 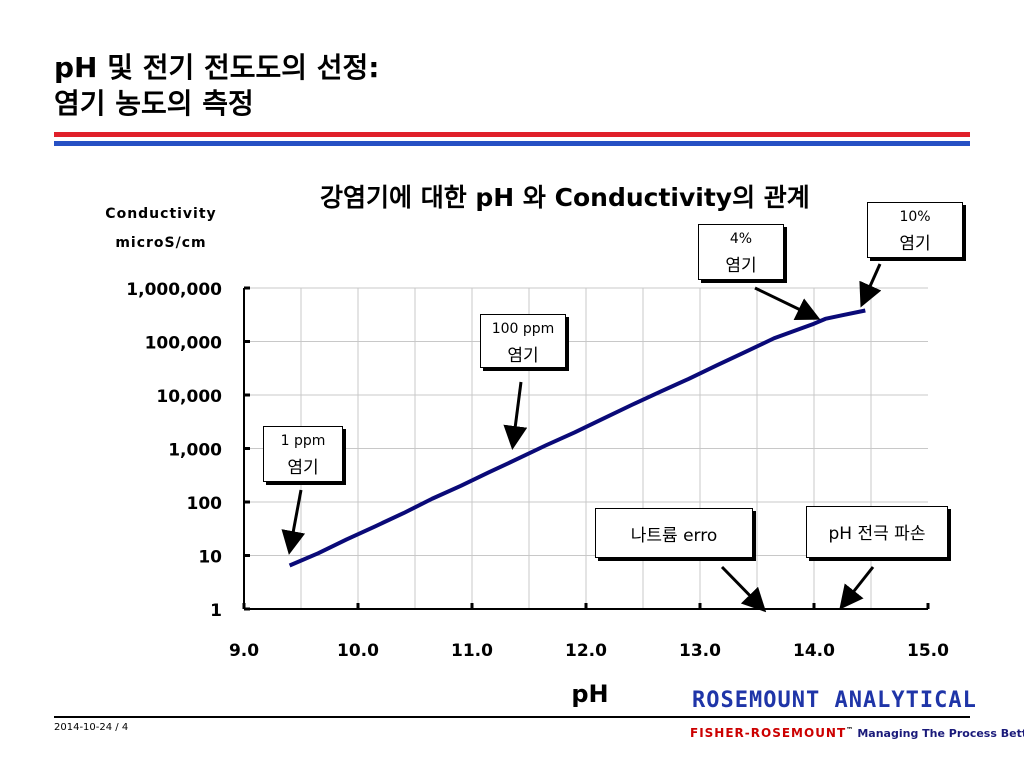 I want to click on x-tick-label: 13.0, so click(x=700, y=651).